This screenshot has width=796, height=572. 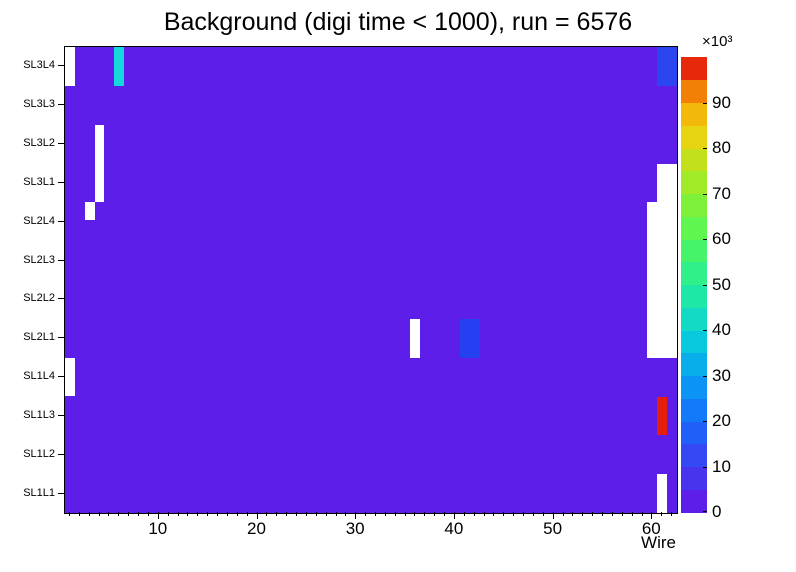 I want to click on row-label-sl2l2: SL2L2, so click(x=39, y=298).